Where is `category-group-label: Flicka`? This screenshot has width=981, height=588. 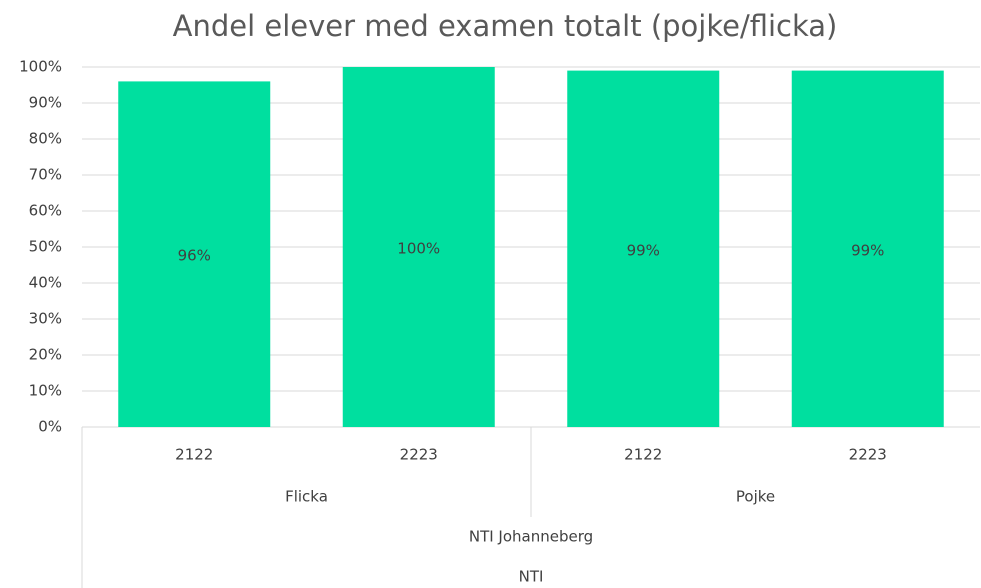 category-group-label: Flicka is located at coordinates (306, 497).